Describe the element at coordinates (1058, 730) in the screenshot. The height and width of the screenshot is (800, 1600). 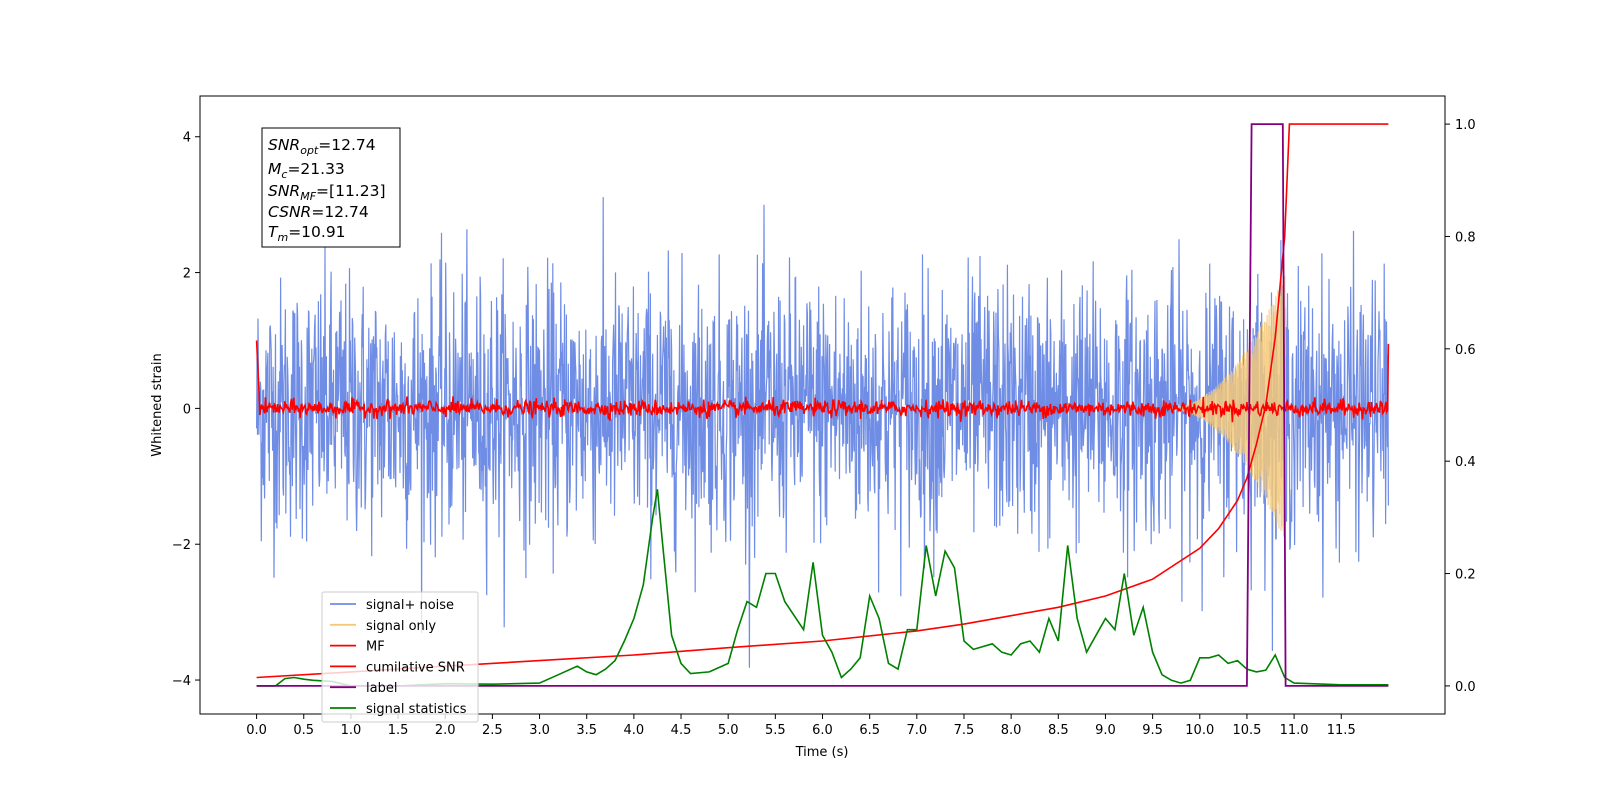
I see `x-tick-label: 8.5` at that location.